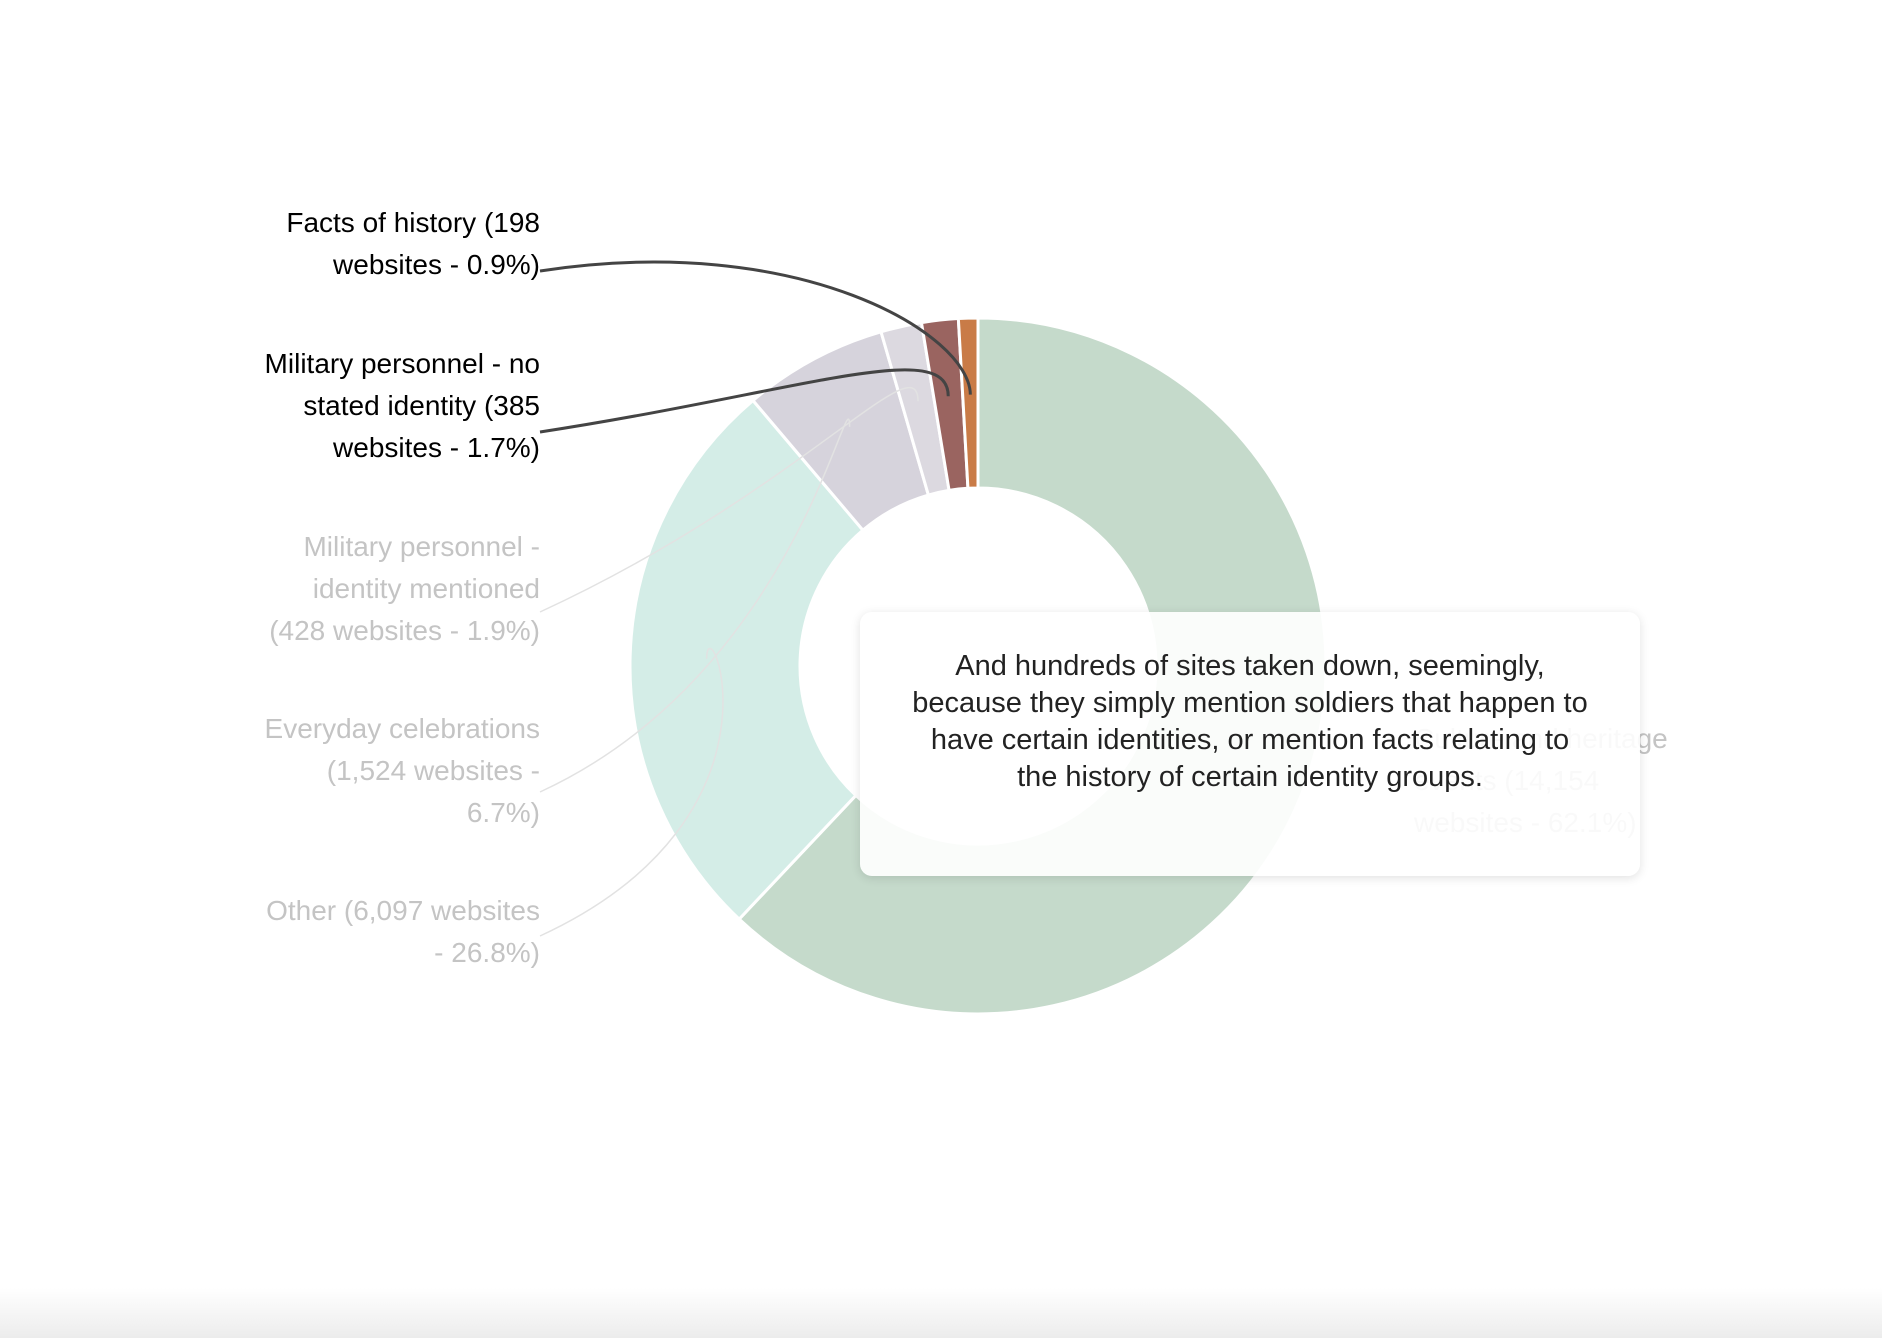  What do you see at coordinates (403, 931) in the screenshot?
I see `segment-label: Other (6,097 websites - 26.8%)` at bounding box center [403, 931].